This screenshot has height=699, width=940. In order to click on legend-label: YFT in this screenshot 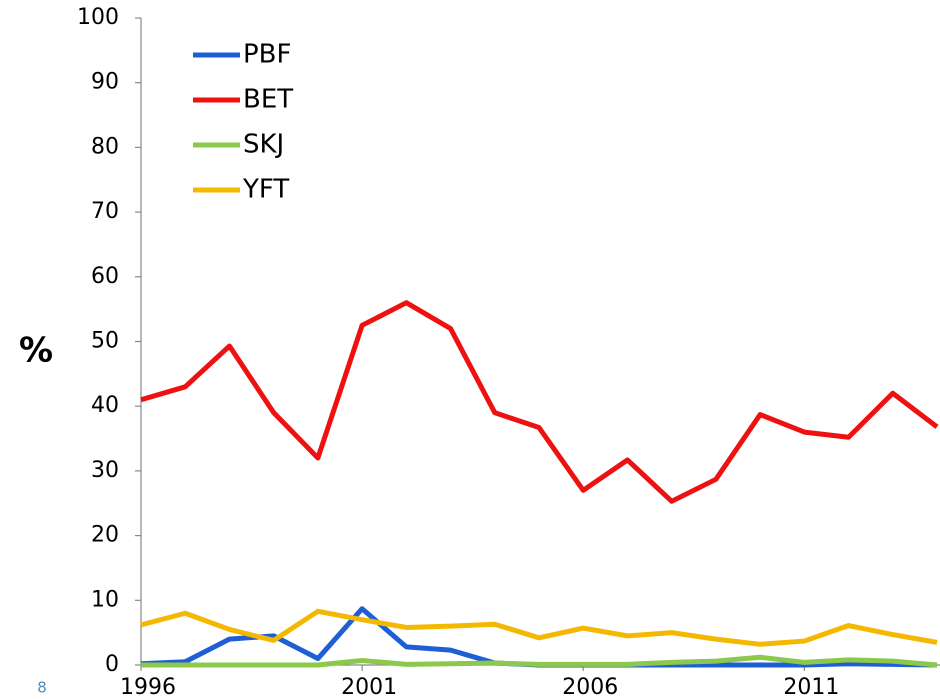, I will do `click(265, 190)`.